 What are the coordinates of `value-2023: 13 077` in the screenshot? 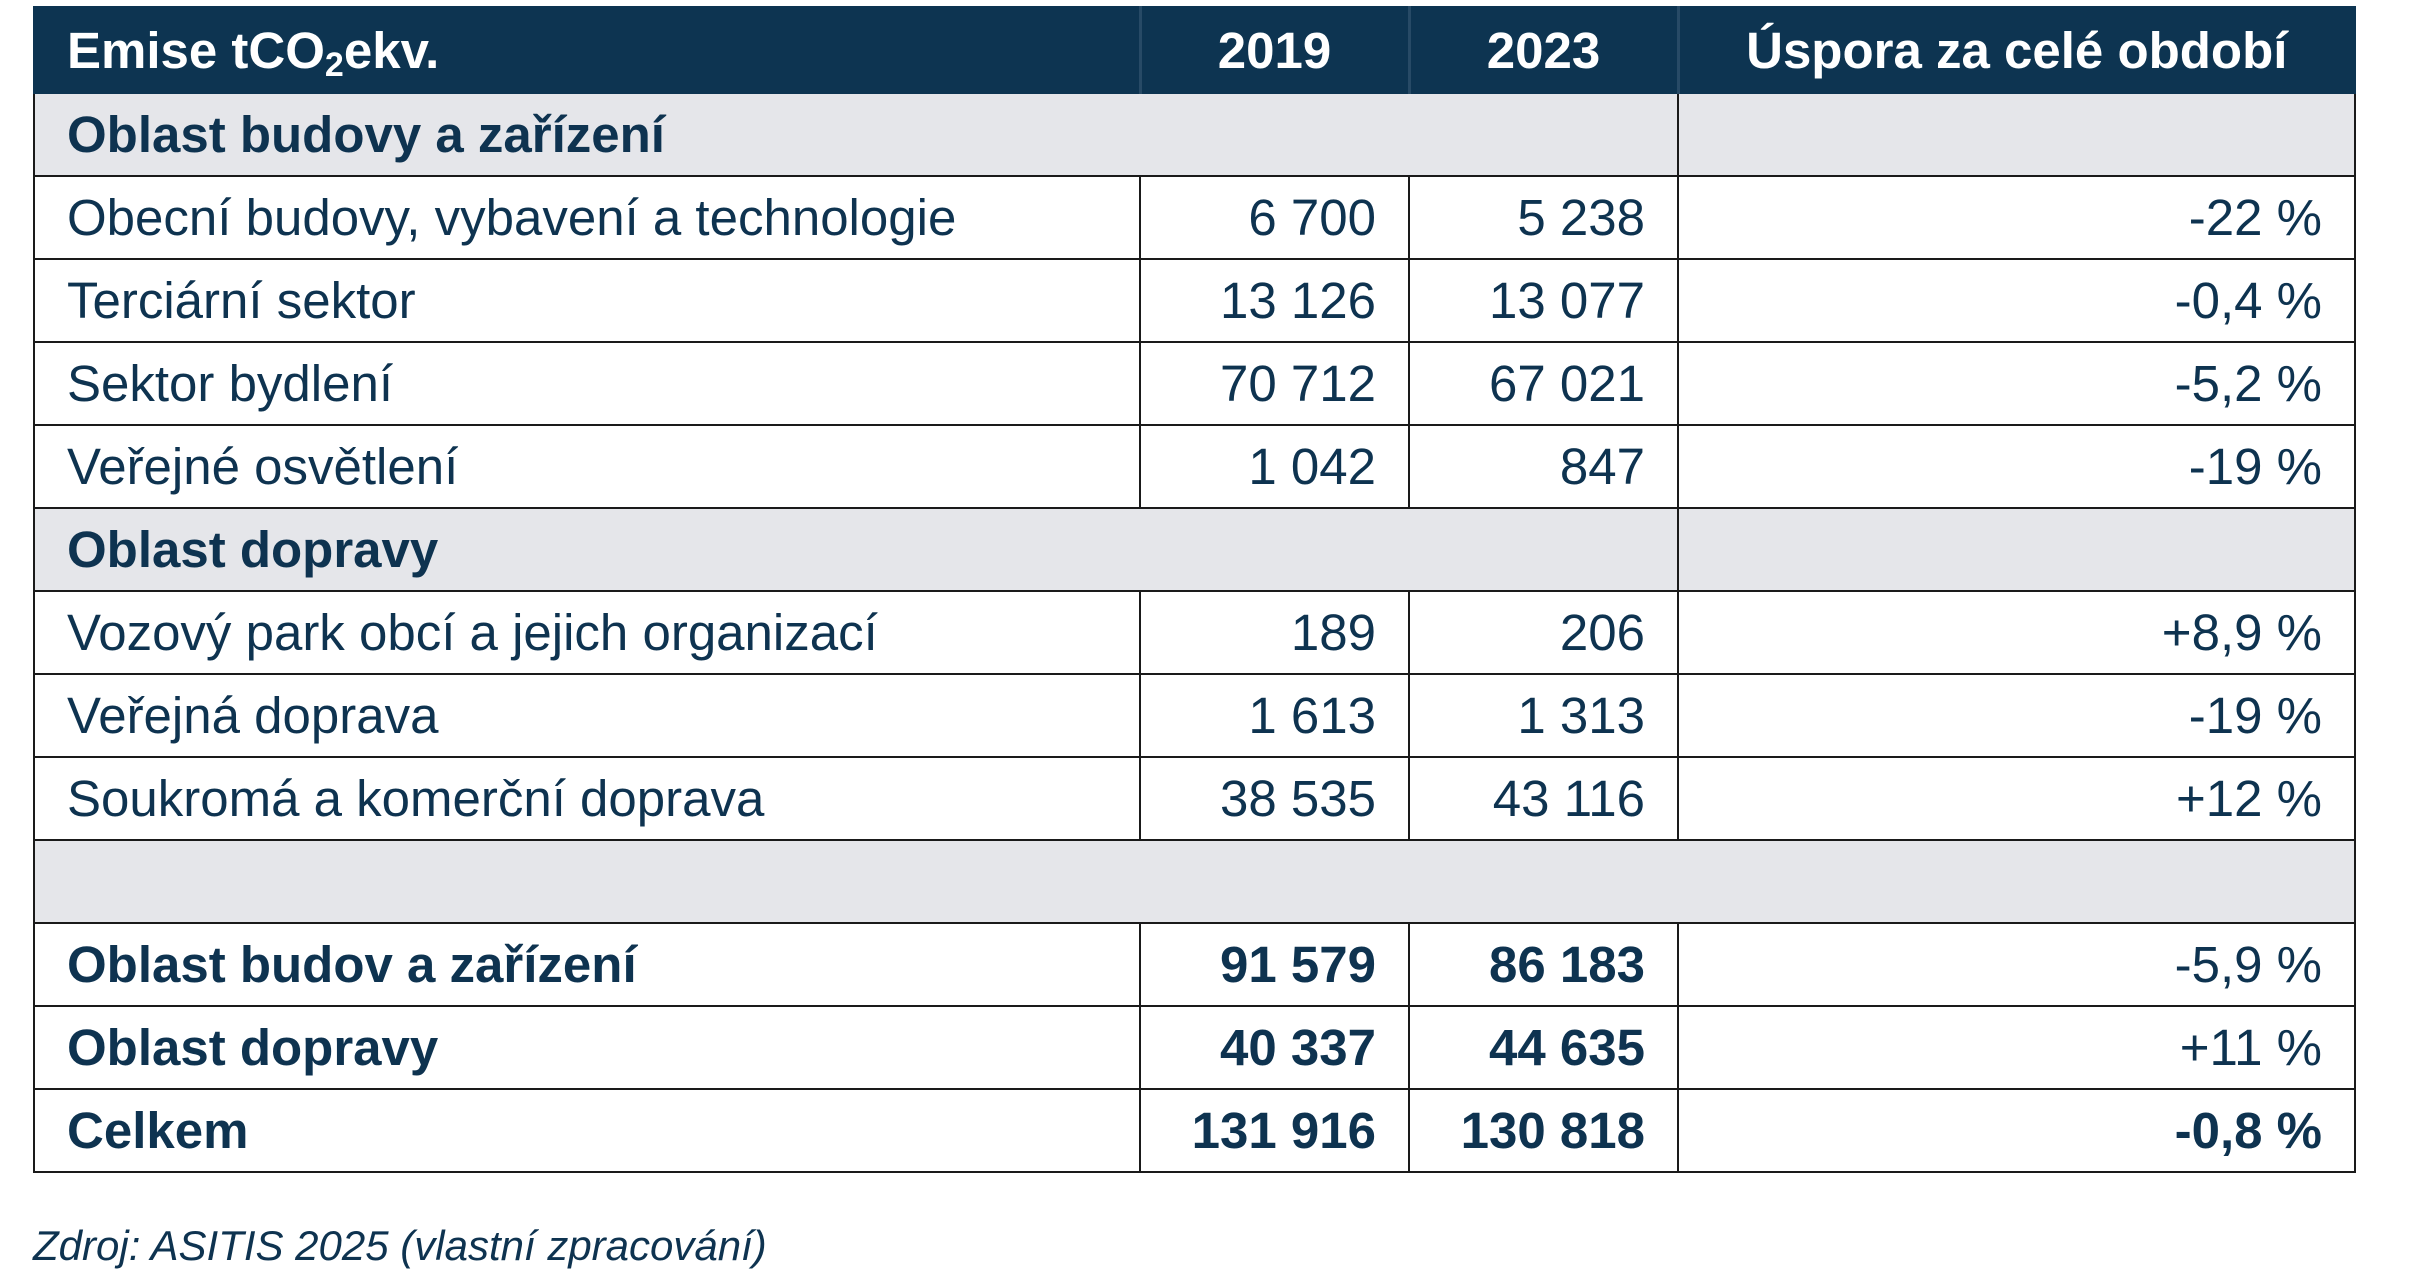 It's located at (1543, 300).